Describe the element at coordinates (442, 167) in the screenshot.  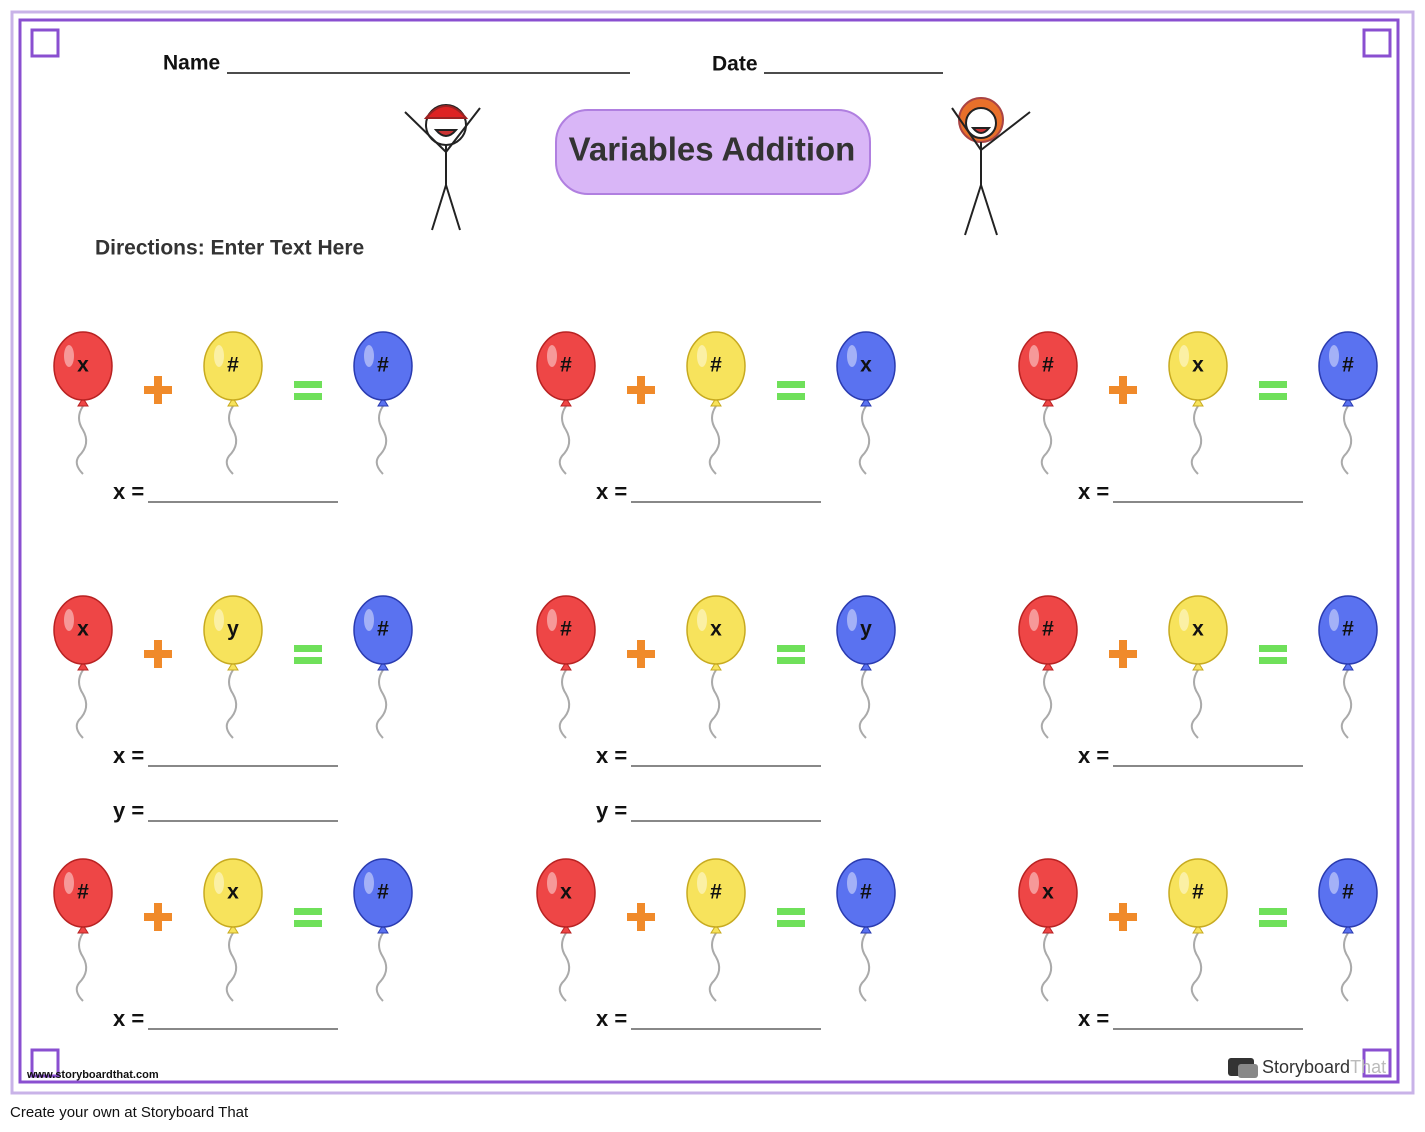
I see `stick-figure-boy` at that location.